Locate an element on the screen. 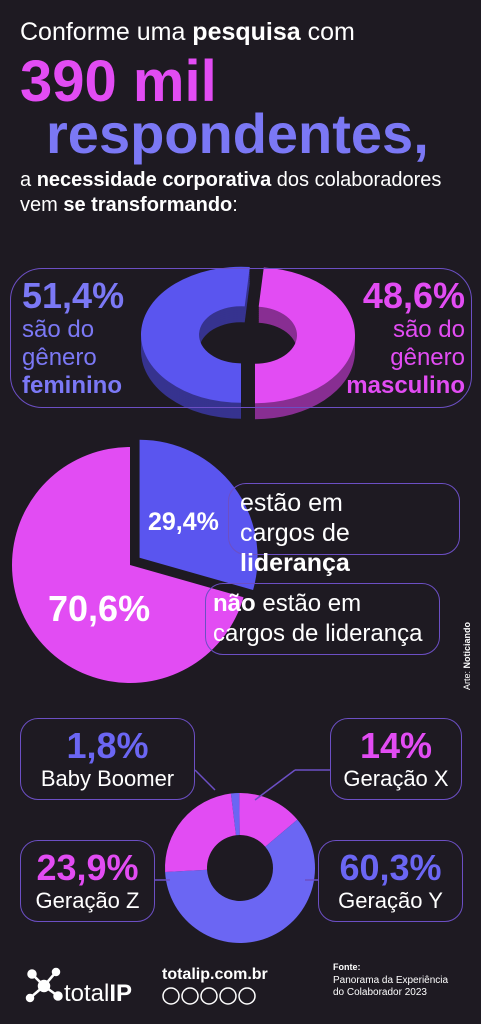 The height and width of the screenshot is (1024, 481). legend-item: 14% Geração X is located at coordinates (396, 759).